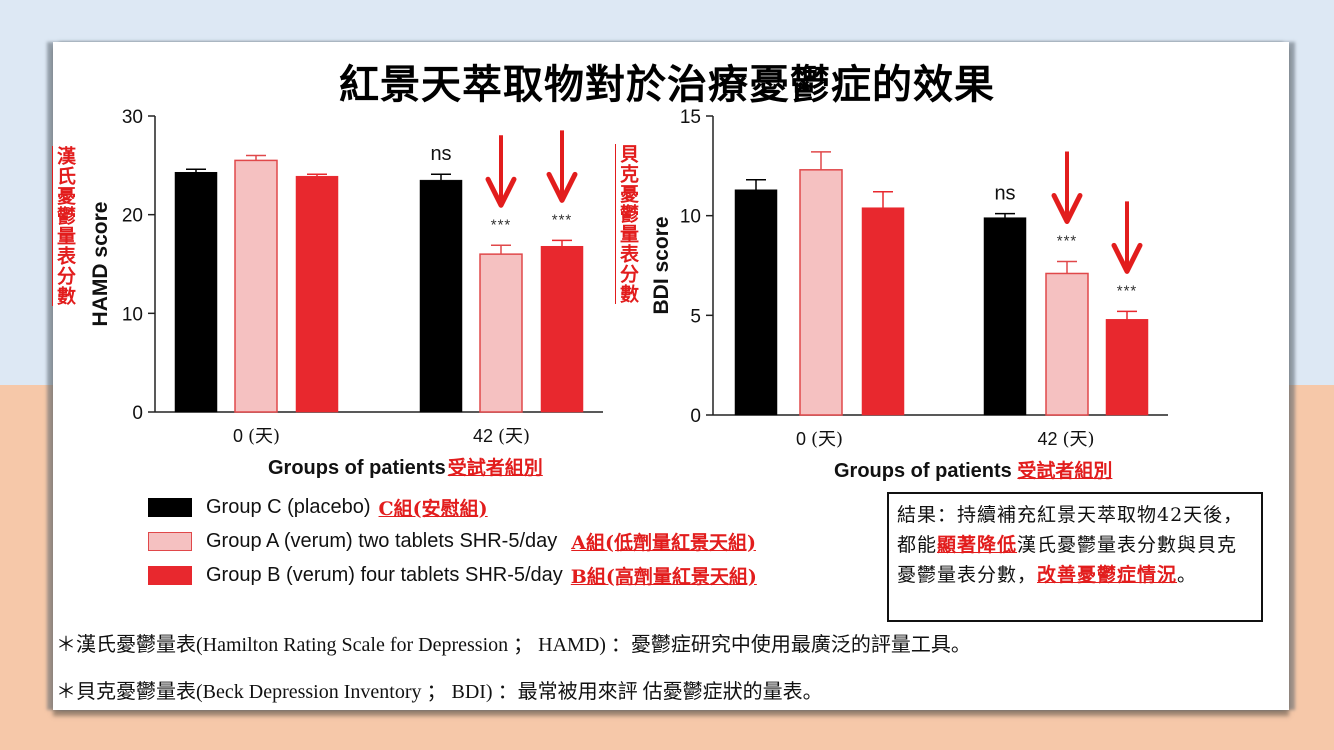  What do you see at coordinates (1065, 471) in the screenshot?
I see `bdi-x-title-cn: 受試者組別` at bounding box center [1065, 471].